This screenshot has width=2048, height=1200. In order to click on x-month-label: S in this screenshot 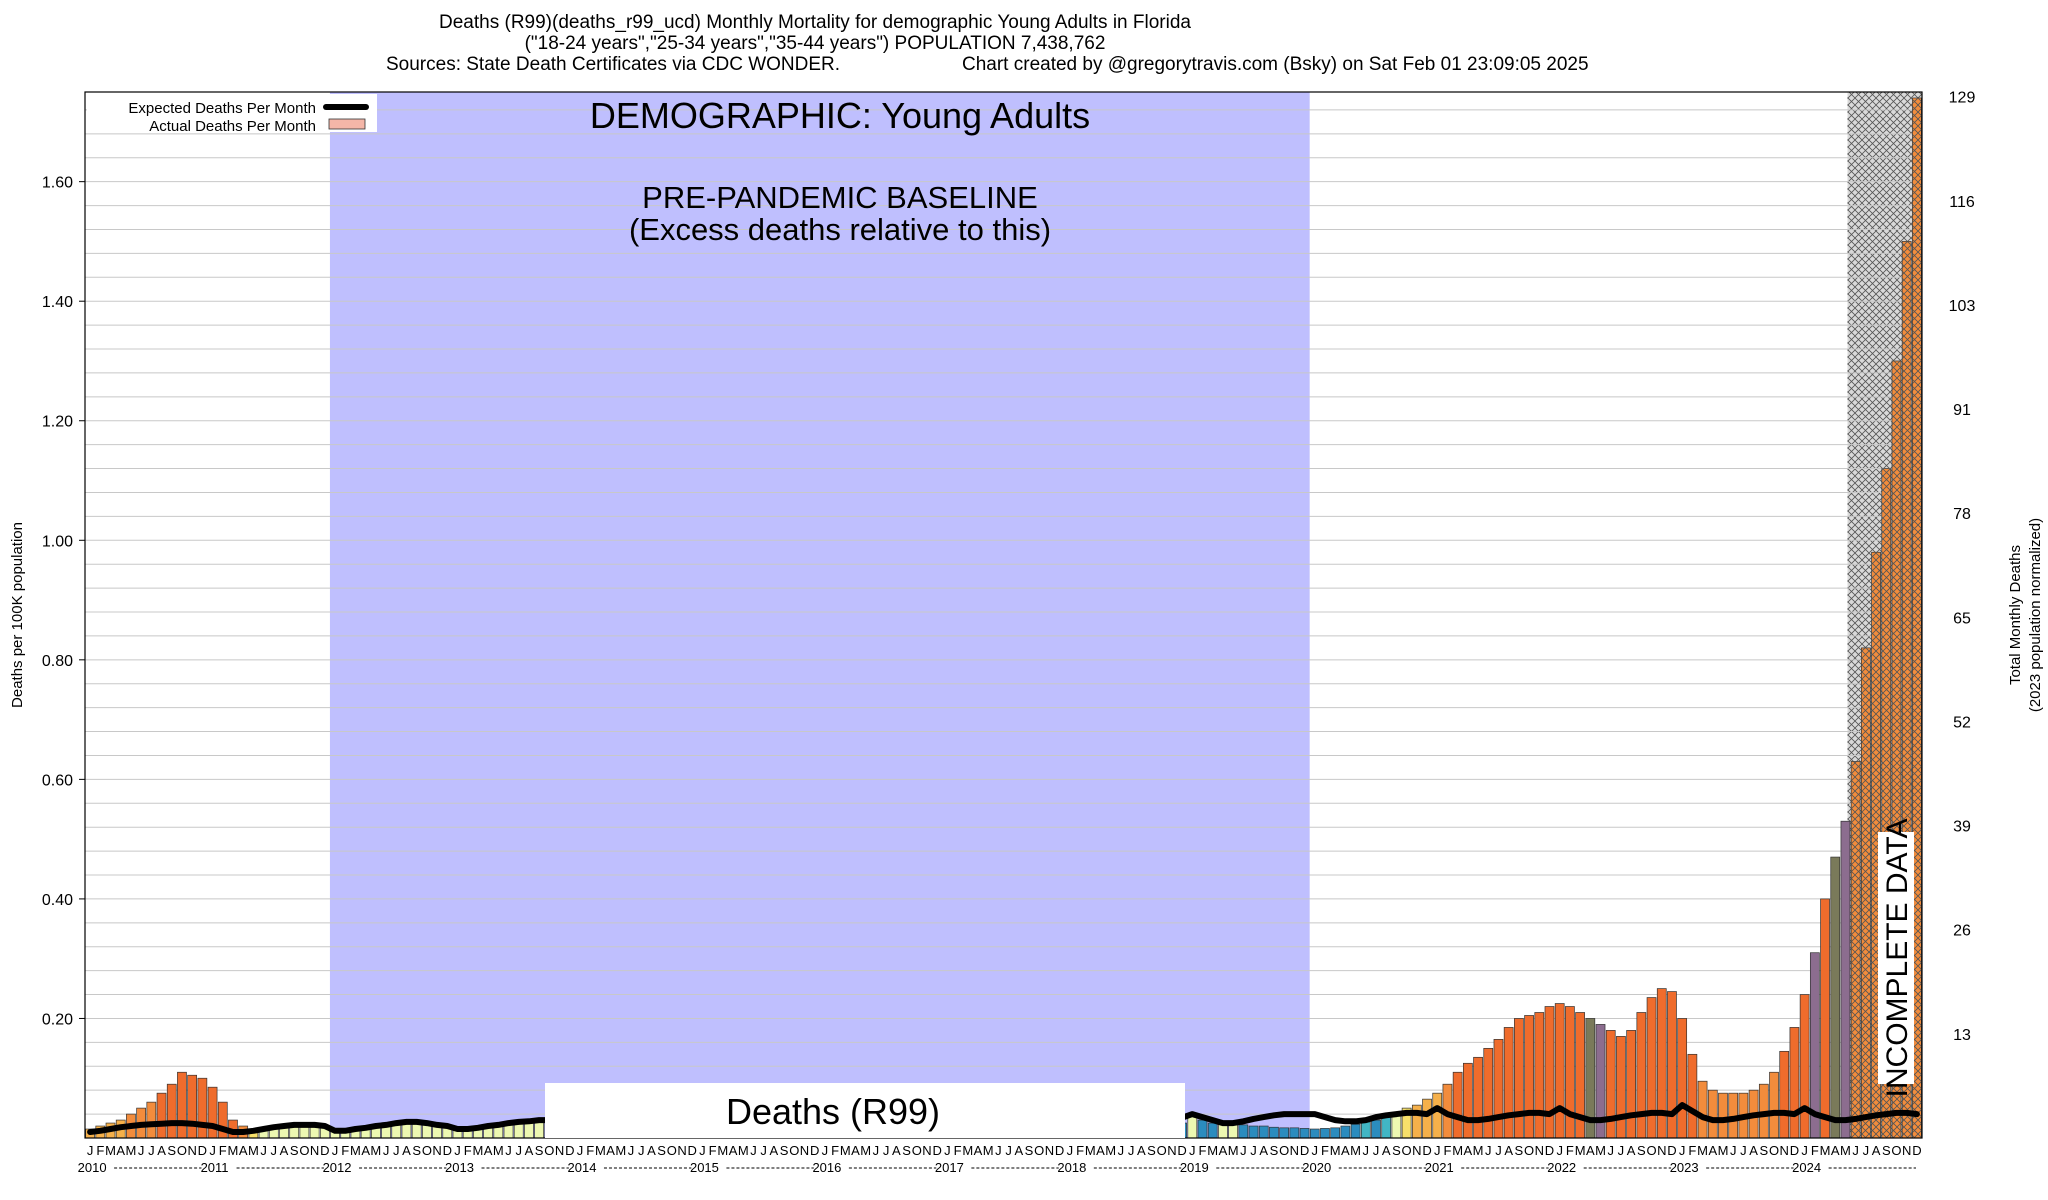, I will do `click(539, 1150)`.